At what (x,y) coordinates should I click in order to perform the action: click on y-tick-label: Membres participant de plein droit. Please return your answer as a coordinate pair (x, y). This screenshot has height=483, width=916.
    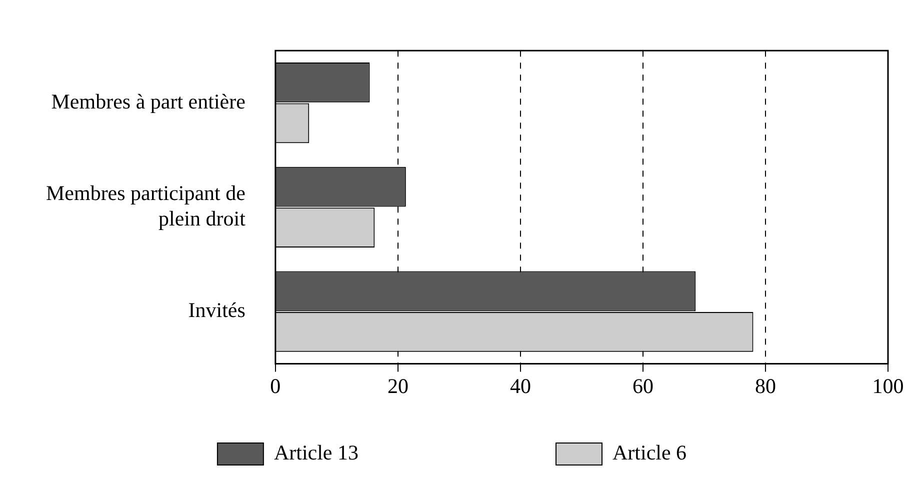
    Looking at the image, I should click on (146, 205).